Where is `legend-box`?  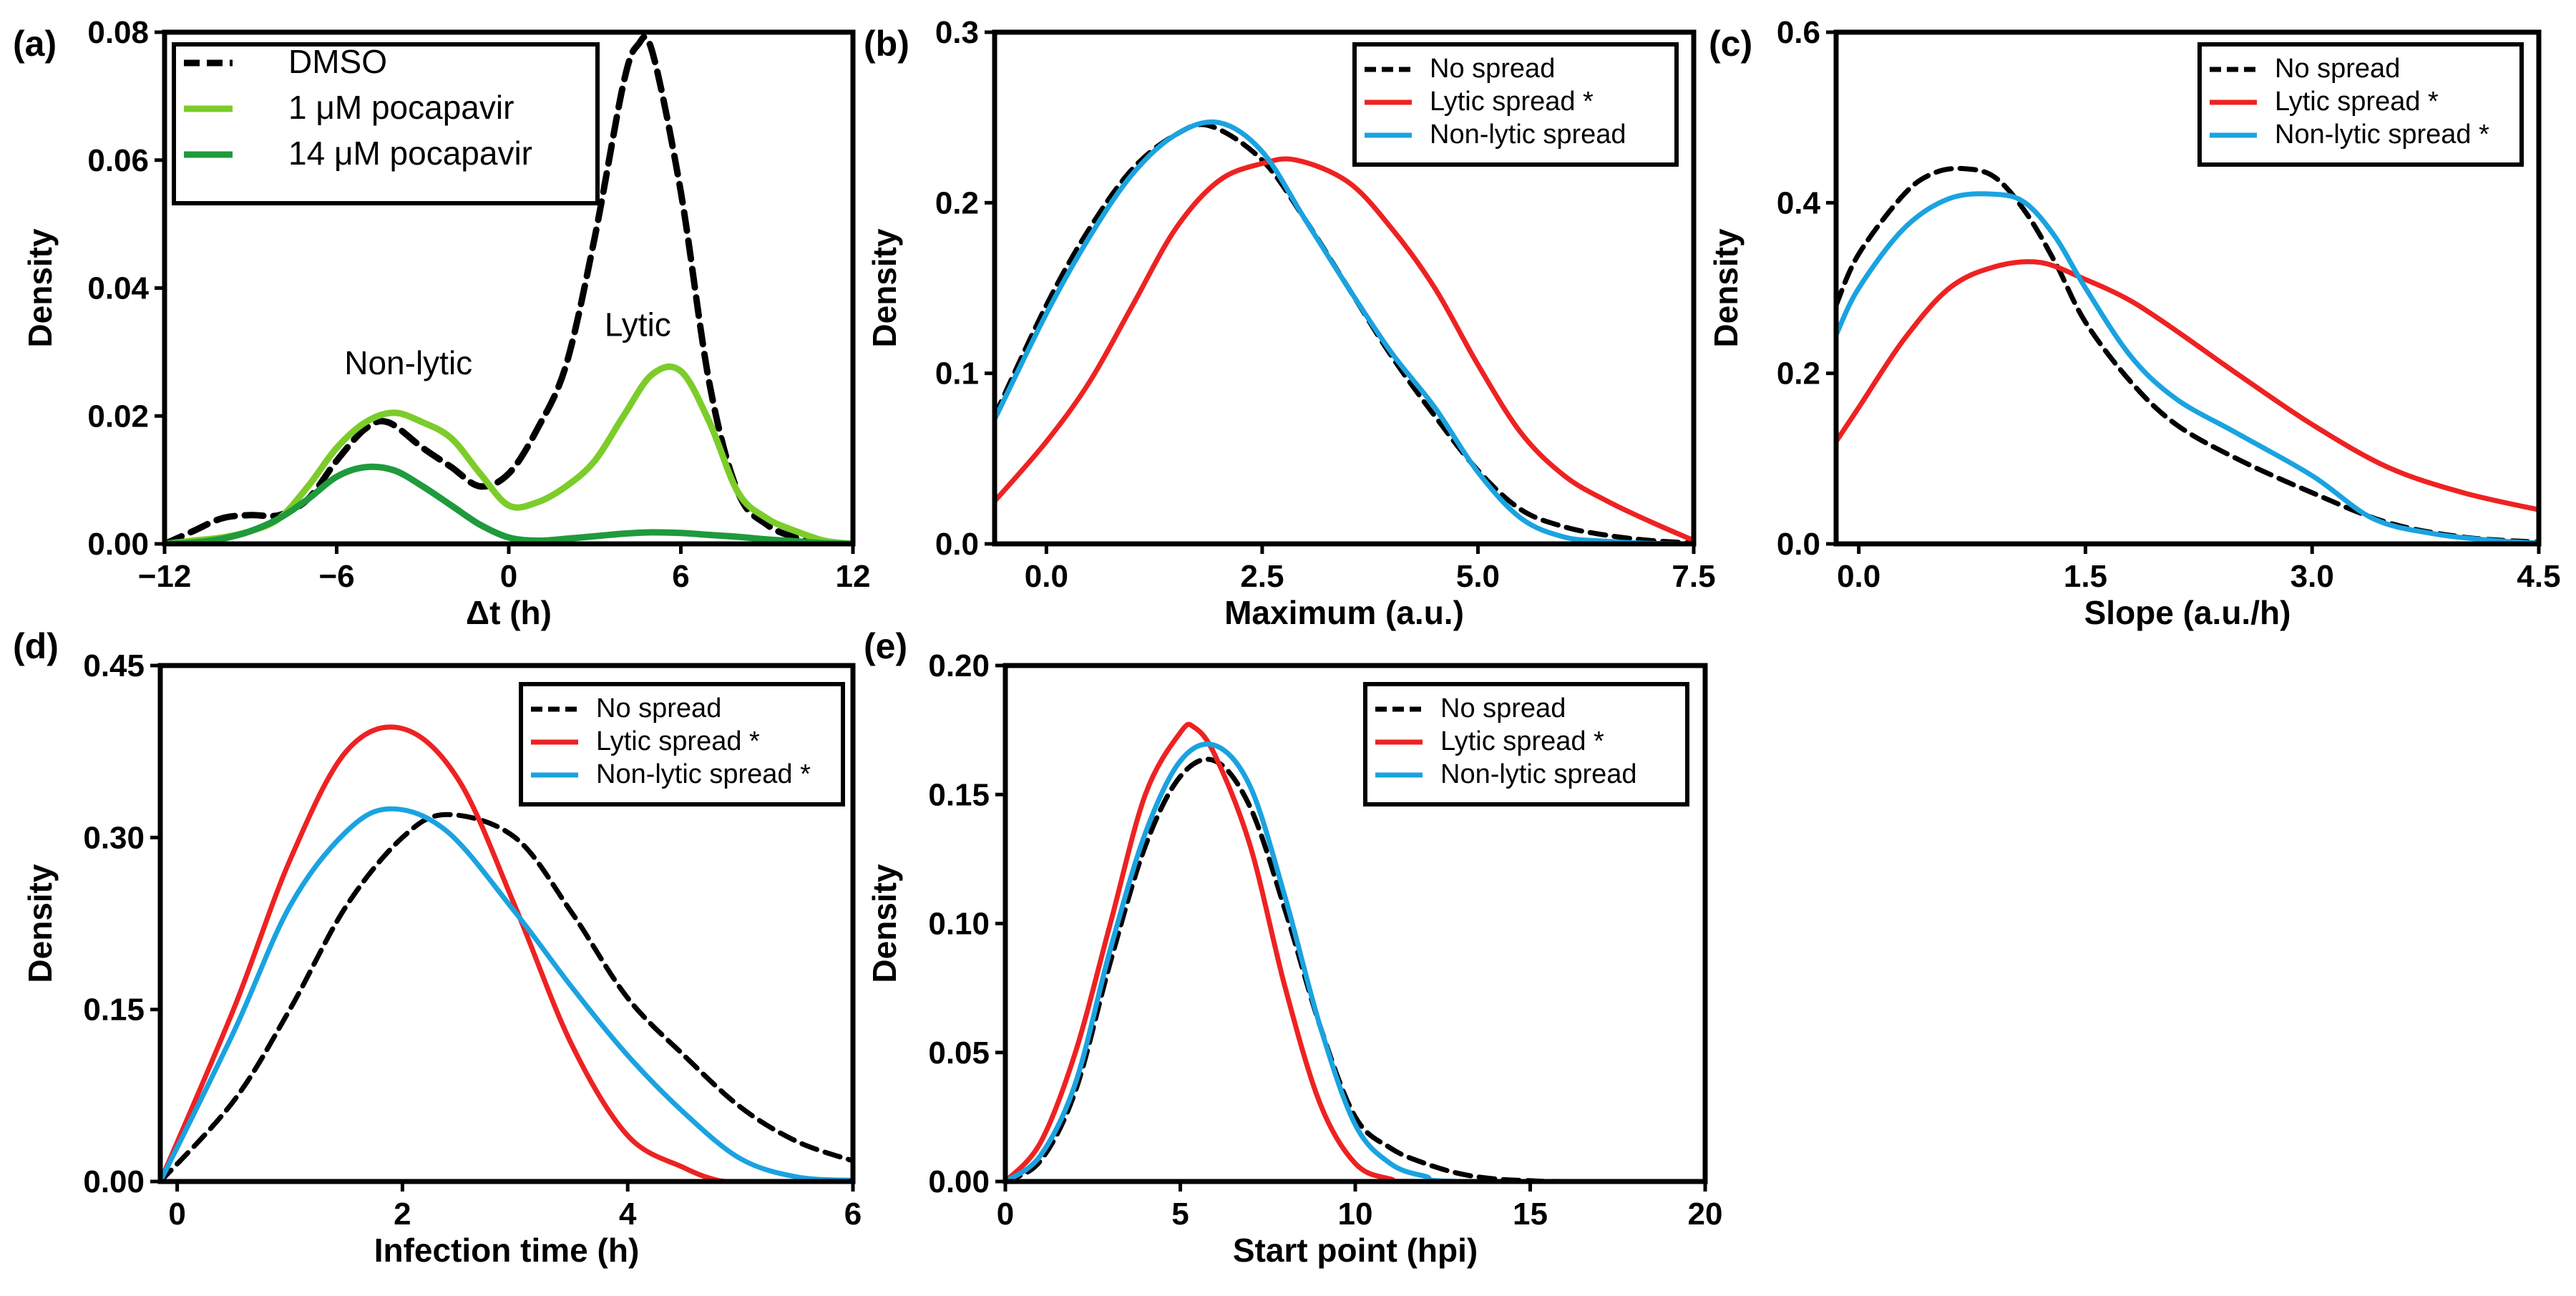
legend-box is located at coordinates (386, 123).